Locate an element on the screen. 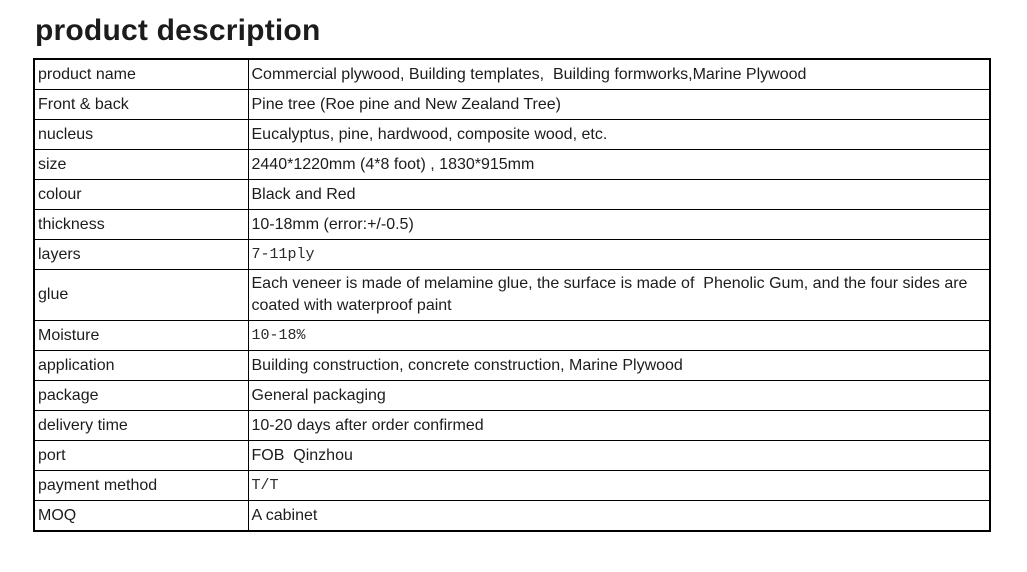 The height and width of the screenshot is (572, 1027). table-row: colour Black and Red is located at coordinates (512, 194).